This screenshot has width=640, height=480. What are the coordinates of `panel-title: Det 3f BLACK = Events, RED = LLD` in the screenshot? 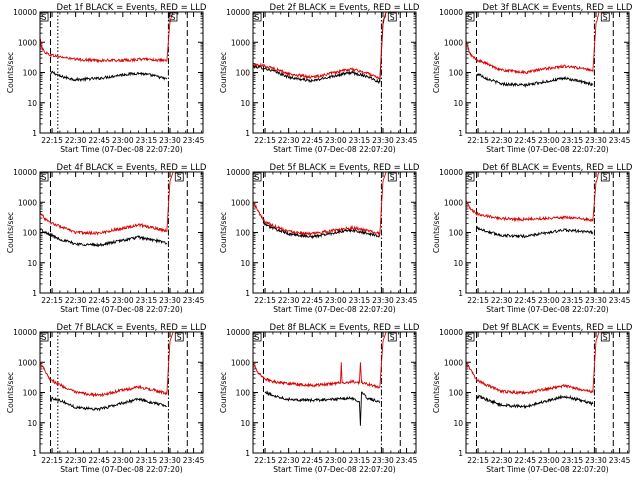 It's located at (558, 8).